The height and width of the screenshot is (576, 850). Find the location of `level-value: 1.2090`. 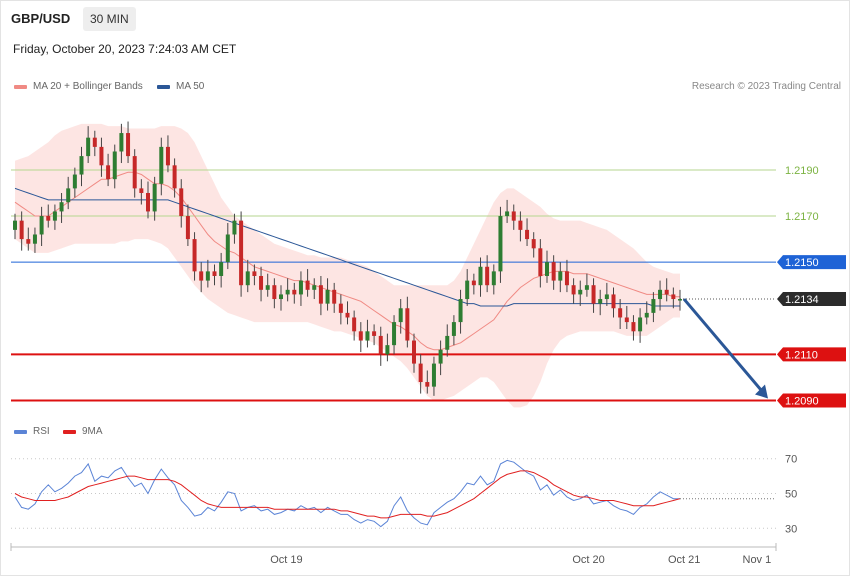

level-value: 1.2090 is located at coordinates (802, 401).